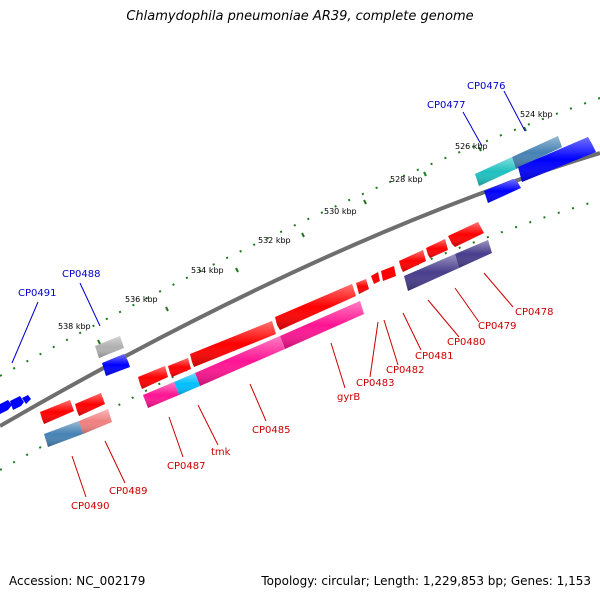 This screenshot has height=600, width=600. Describe the element at coordinates (534, 312) in the screenshot. I see `gene-label-CP0478: CP0478` at that location.